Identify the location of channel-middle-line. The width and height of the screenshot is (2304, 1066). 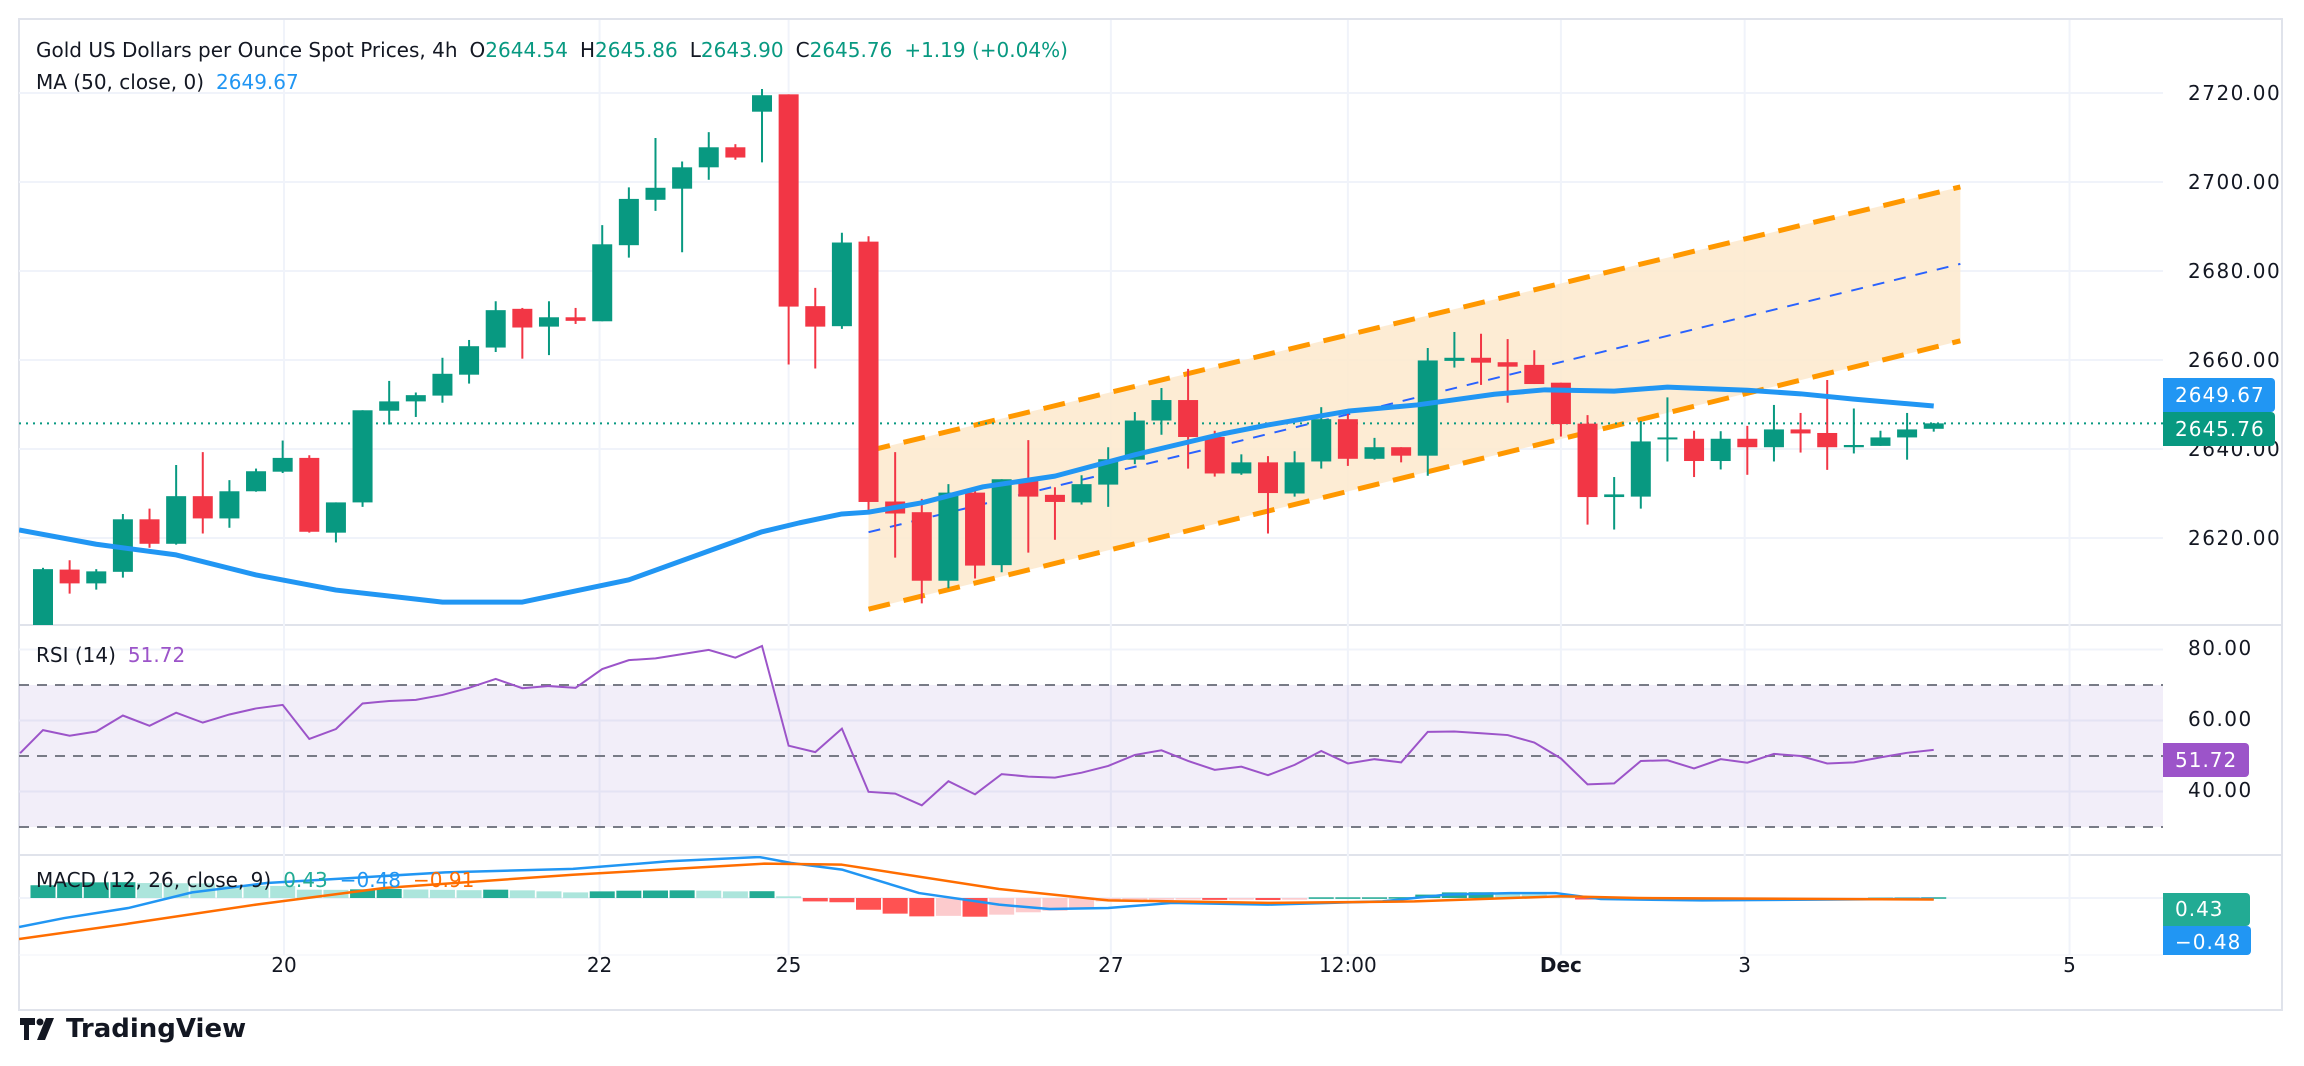
(1414, 398).